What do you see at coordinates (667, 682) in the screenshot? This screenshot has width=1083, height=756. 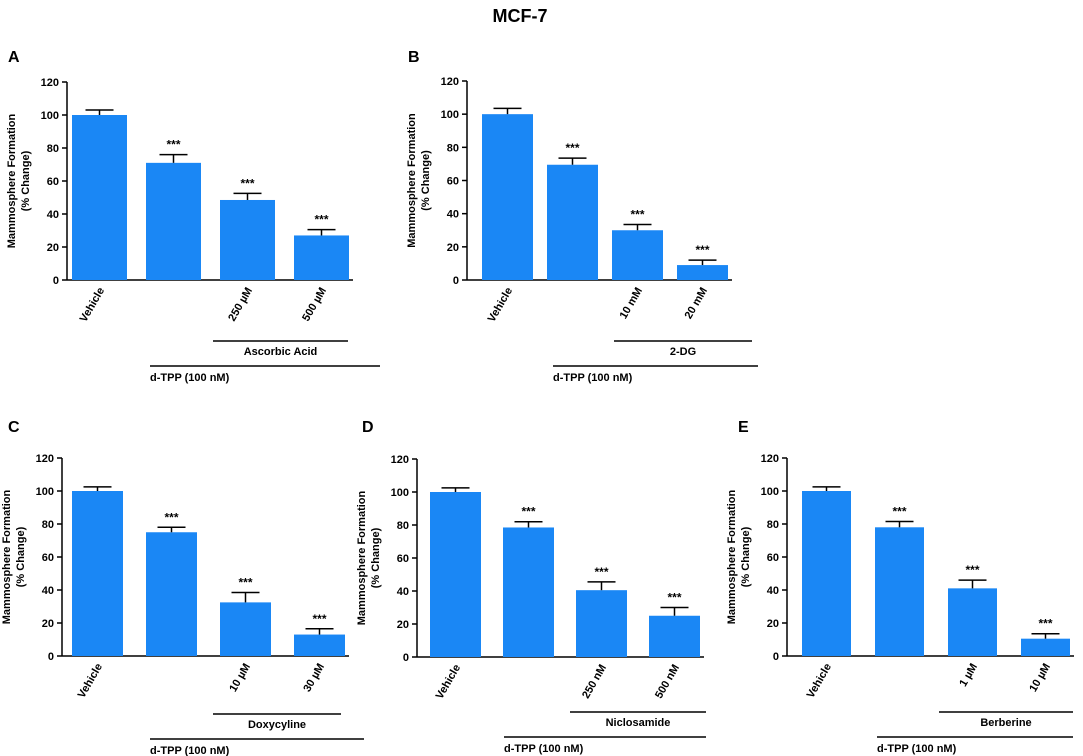 I see `category-label: 500 nM` at bounding box center [667, 682].